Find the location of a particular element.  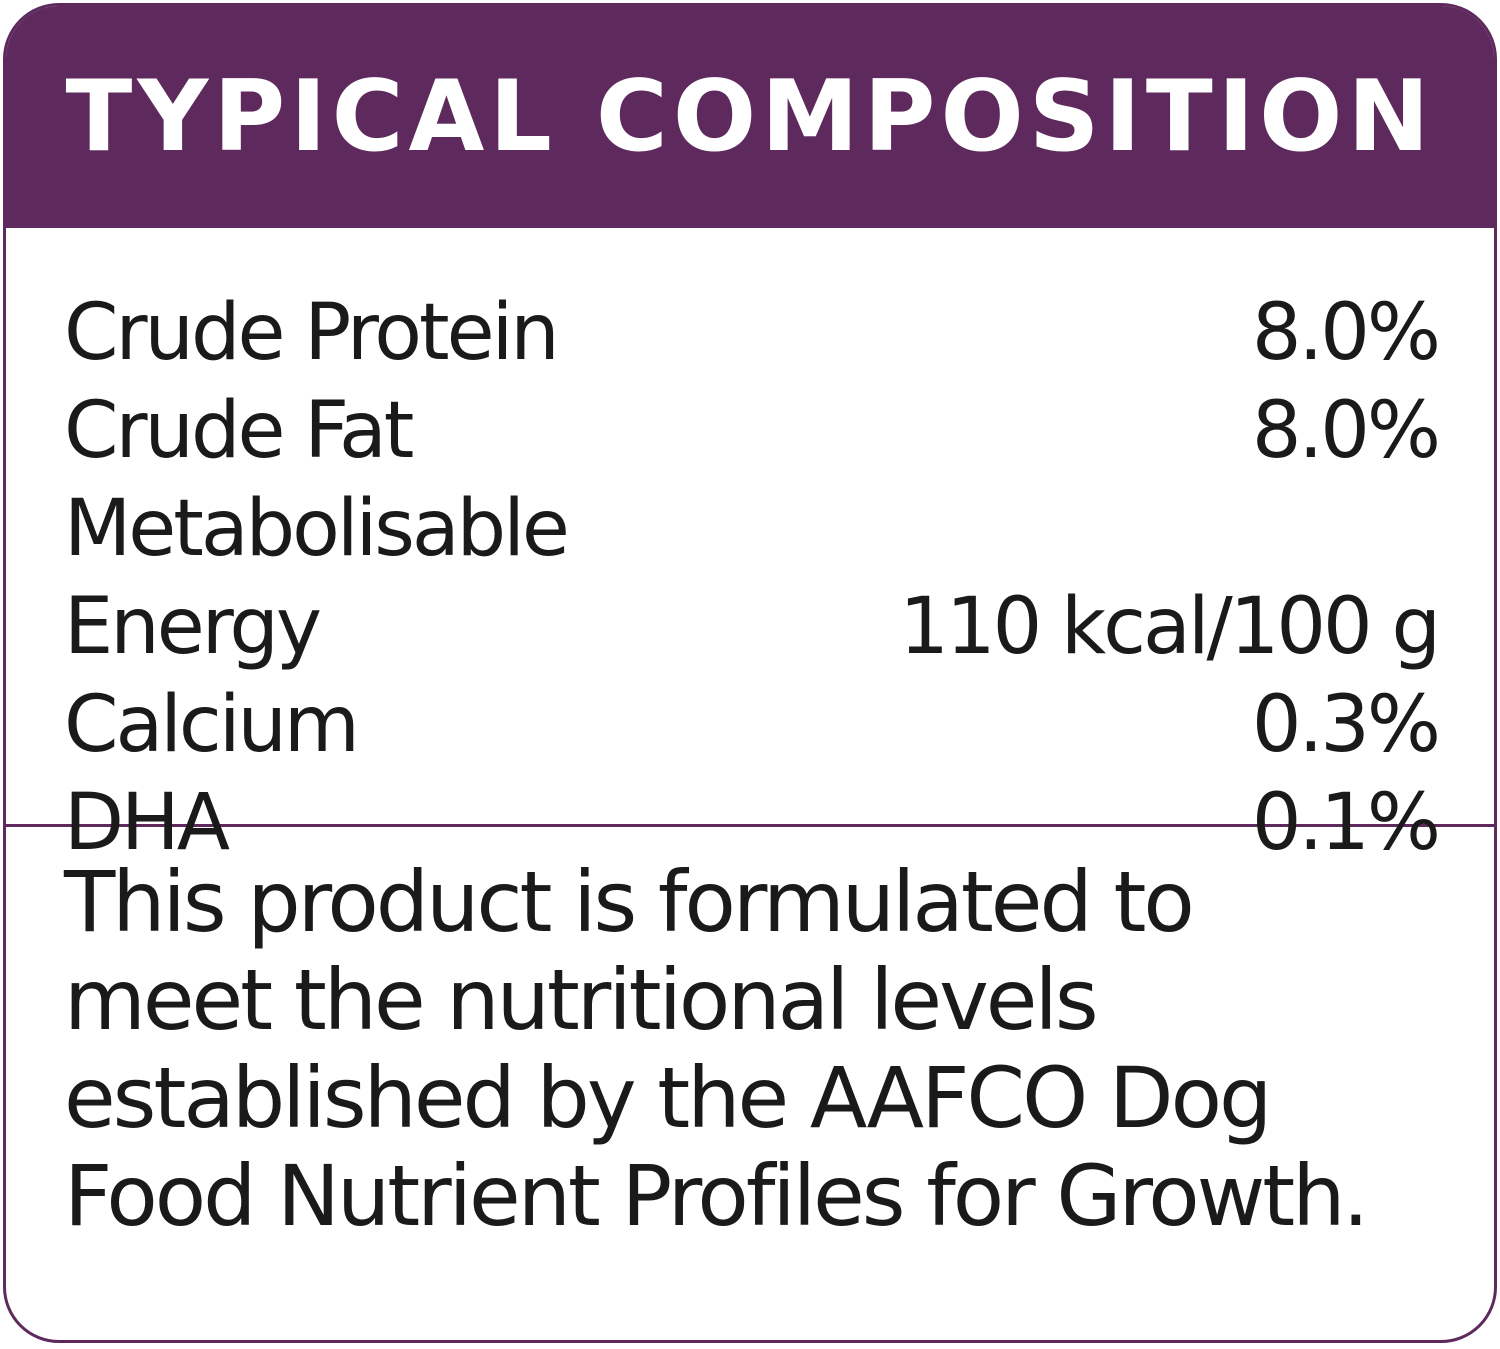

divider is located at coordinates (750, 825).